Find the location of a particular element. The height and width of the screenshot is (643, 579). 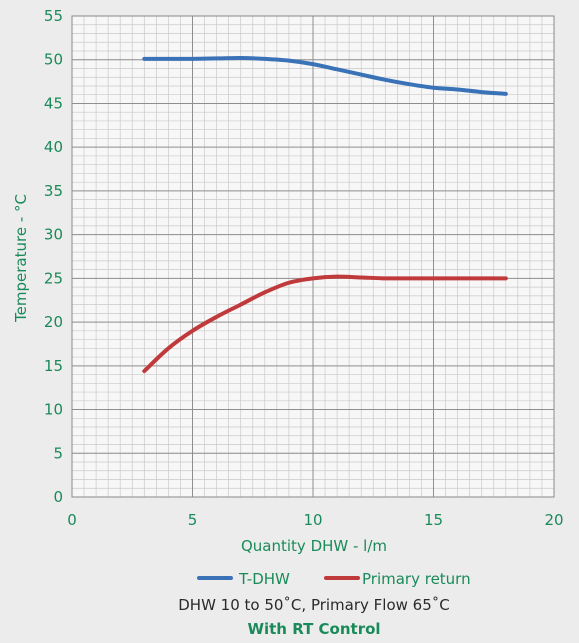

y-tick-labels: 0 5 10 15 20 25 30 35 40 45 50 55 is located at coordinates (53, 256).